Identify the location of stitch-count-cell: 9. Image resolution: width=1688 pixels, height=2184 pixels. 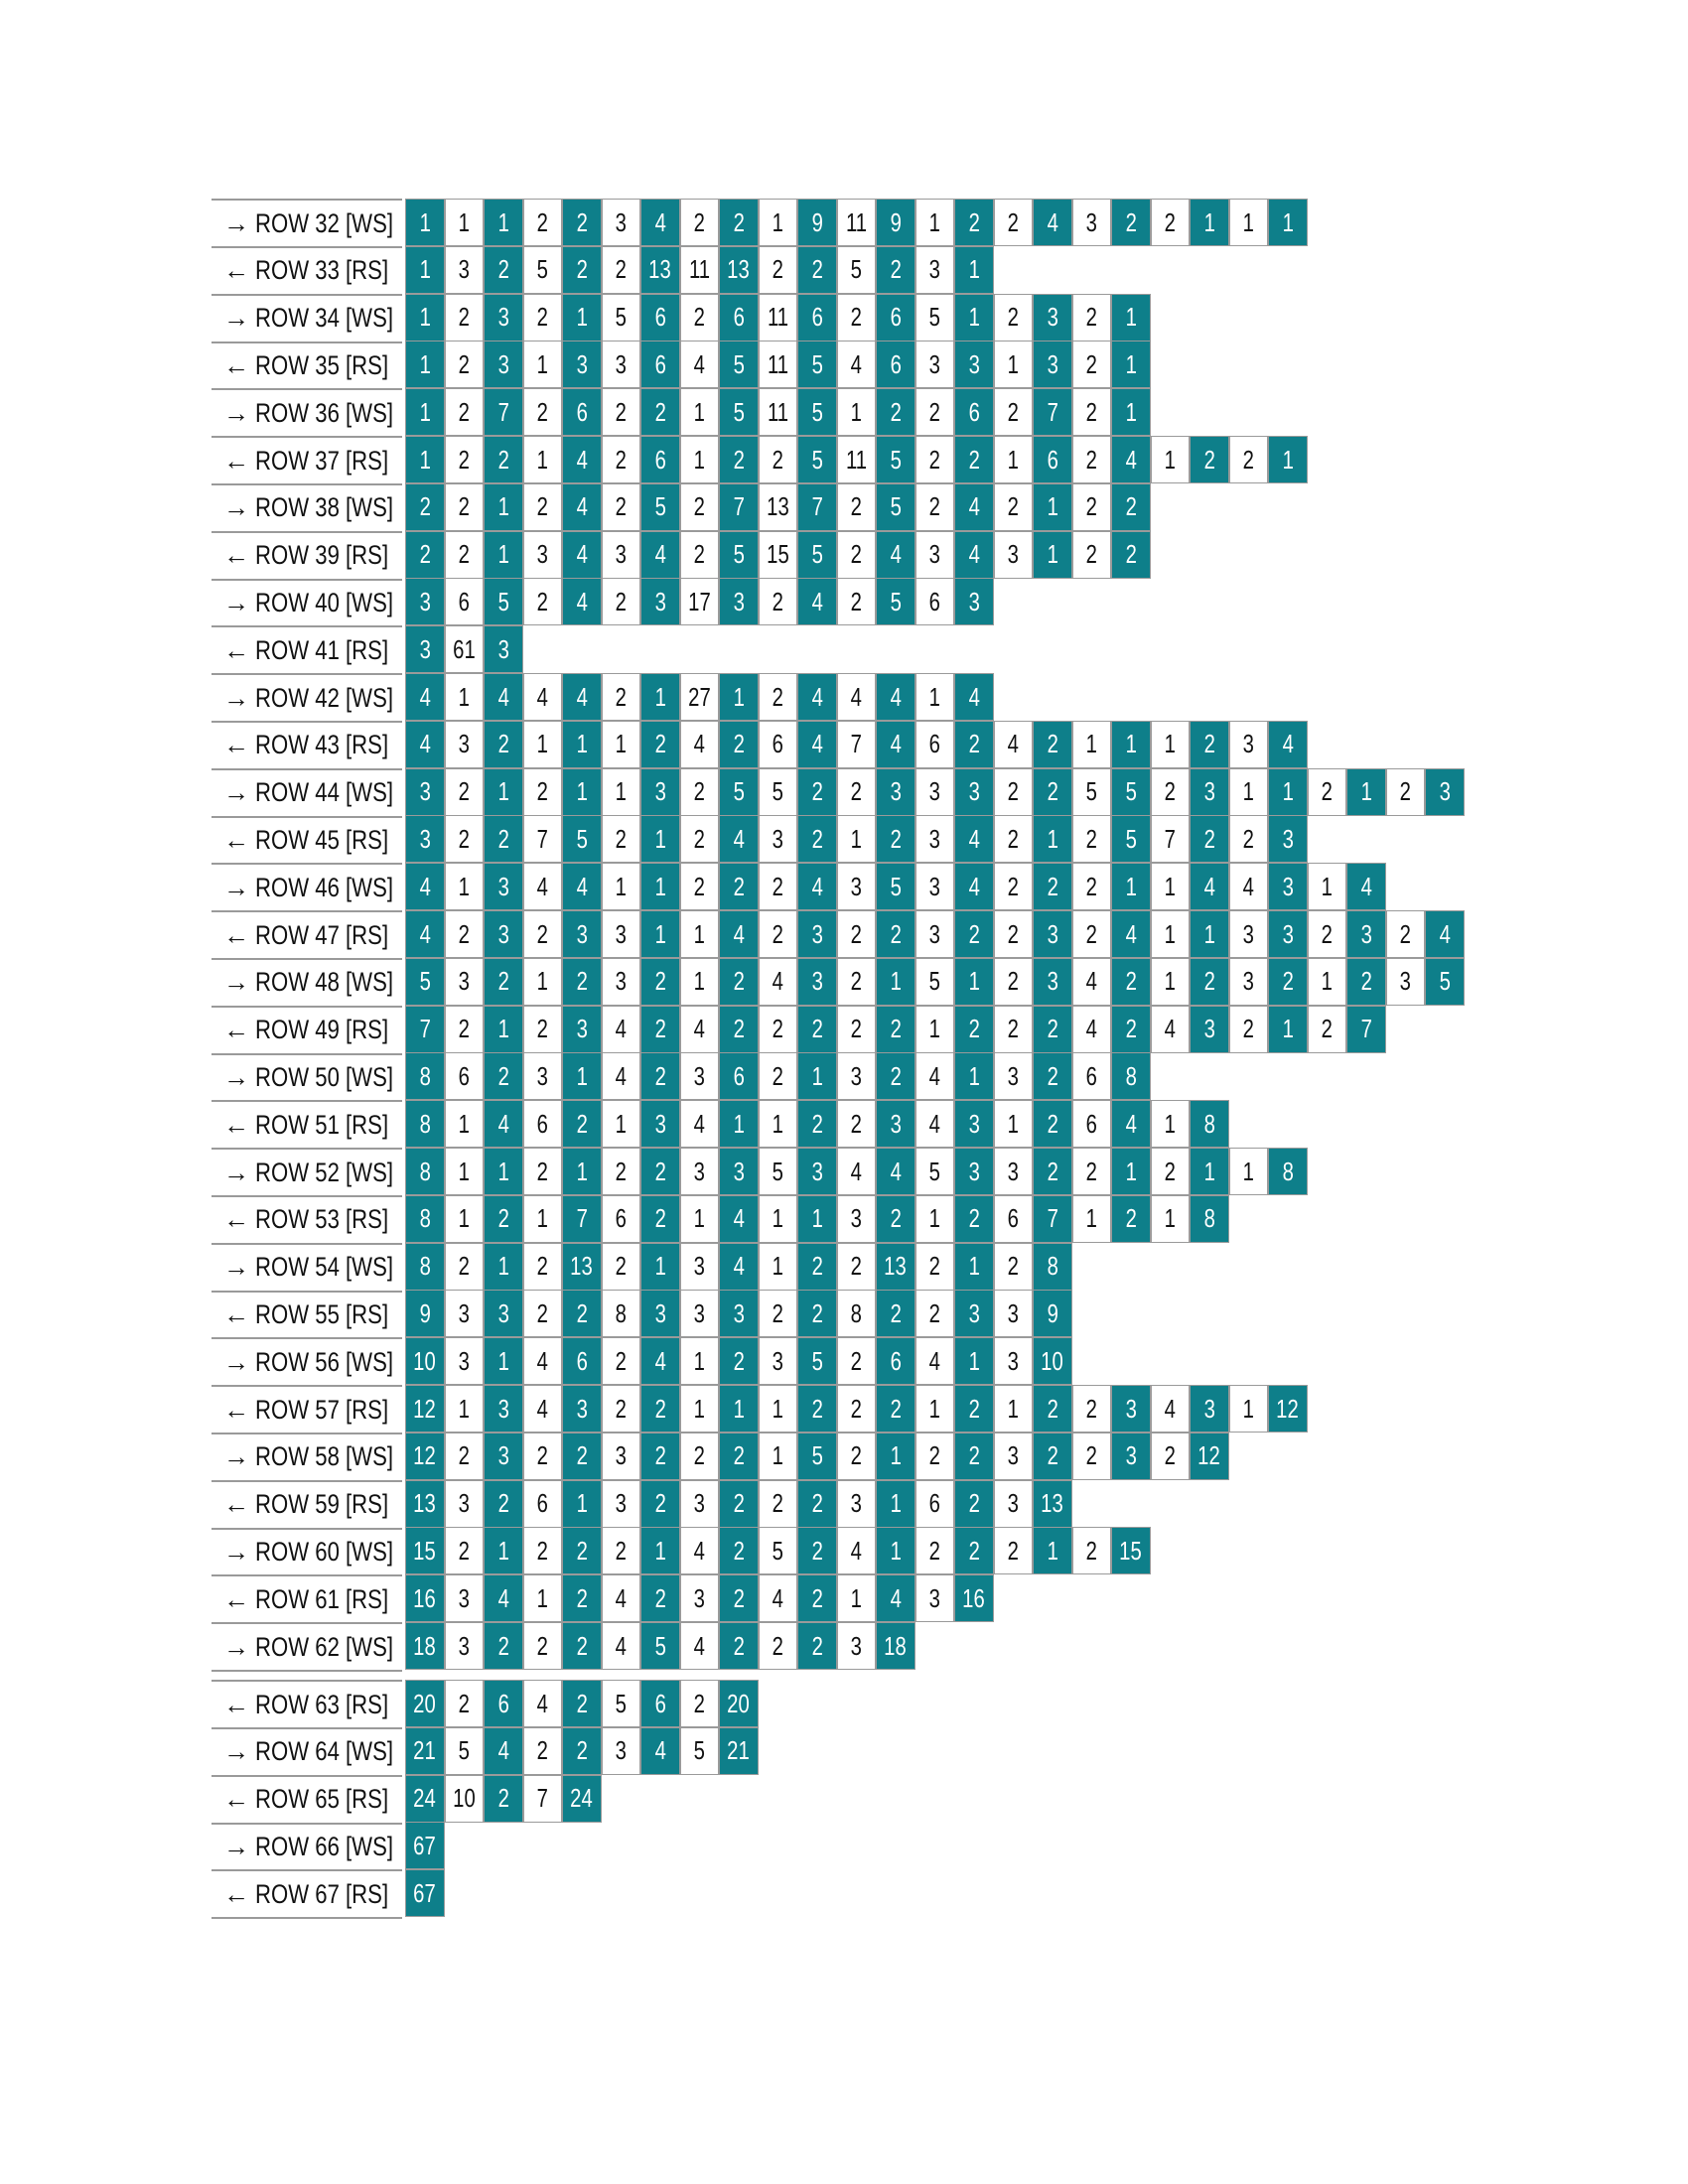
(1052, 1314).